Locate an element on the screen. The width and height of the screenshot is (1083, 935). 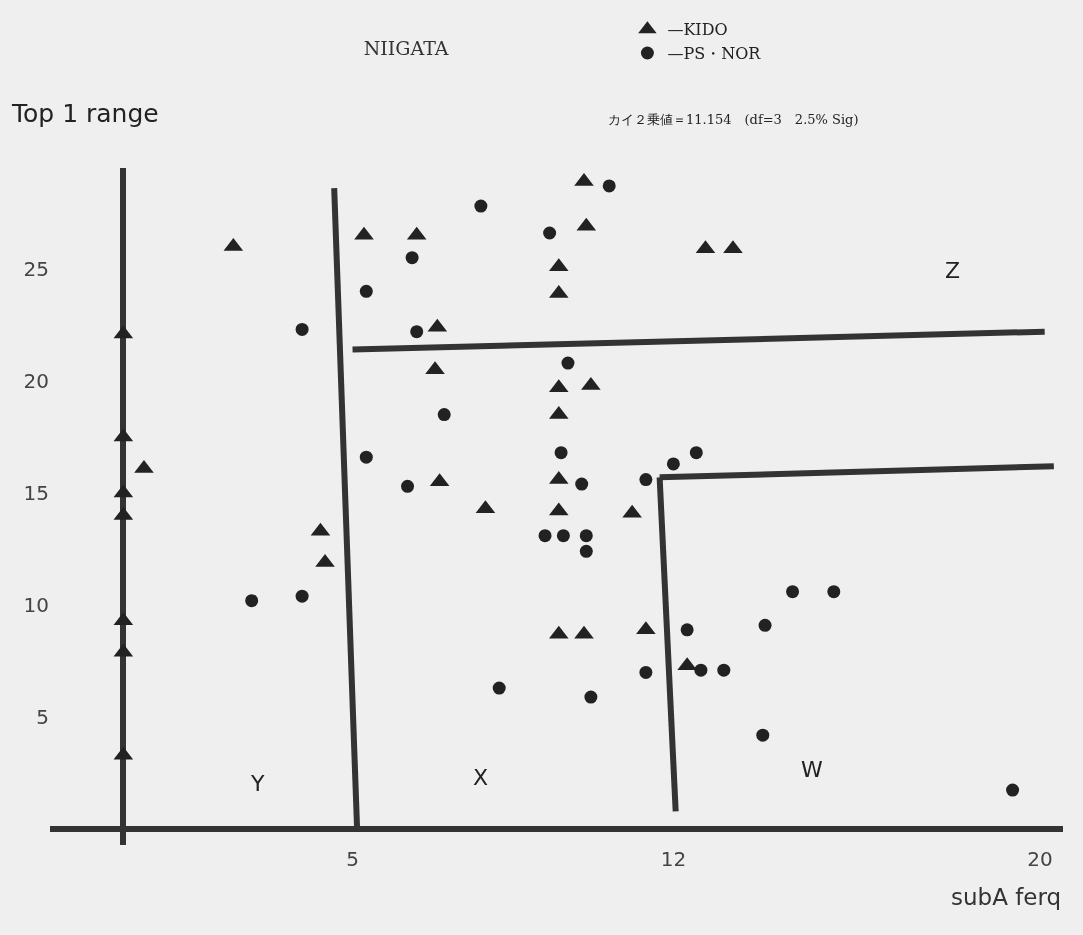
annotation: X is located at coordinates (481, 777).